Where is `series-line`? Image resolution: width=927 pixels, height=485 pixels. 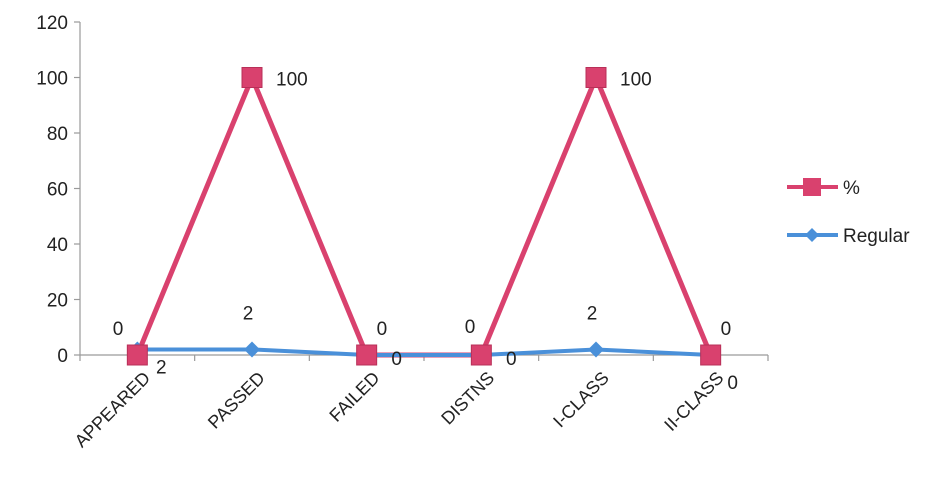 series-line is located at coordinates (424, 352).